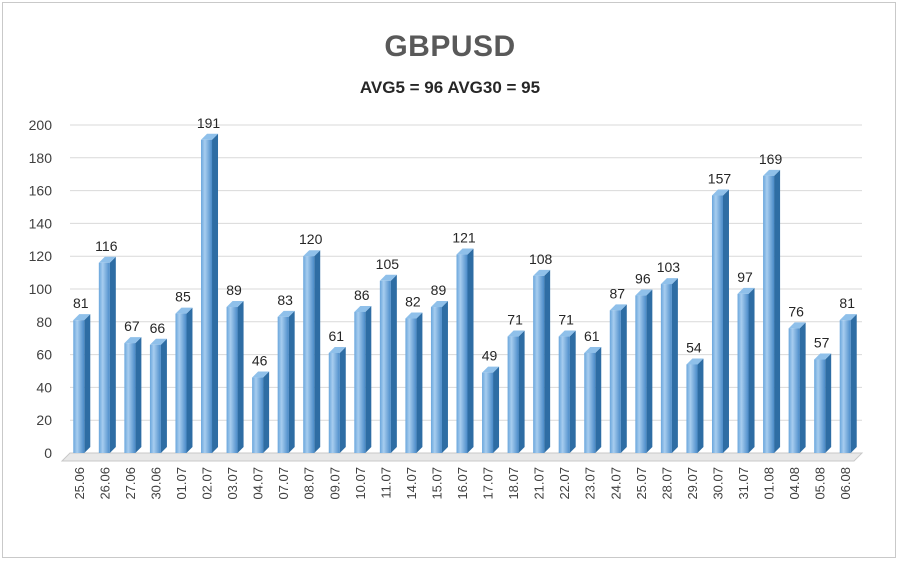 This screenshot has width=900, height=562. Describe the element at coordinates (234, 290) in the screenshot. I see `data-label: 89` at that location.